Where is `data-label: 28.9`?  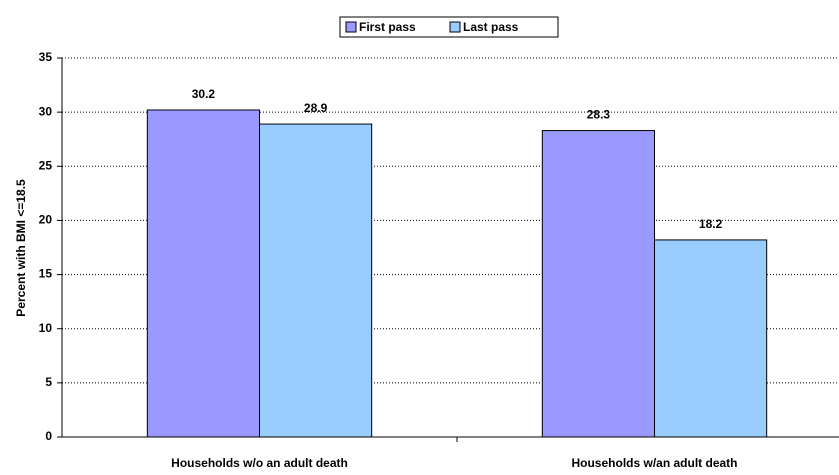 data-label: 28.9 is located at coordinates (316, 108).